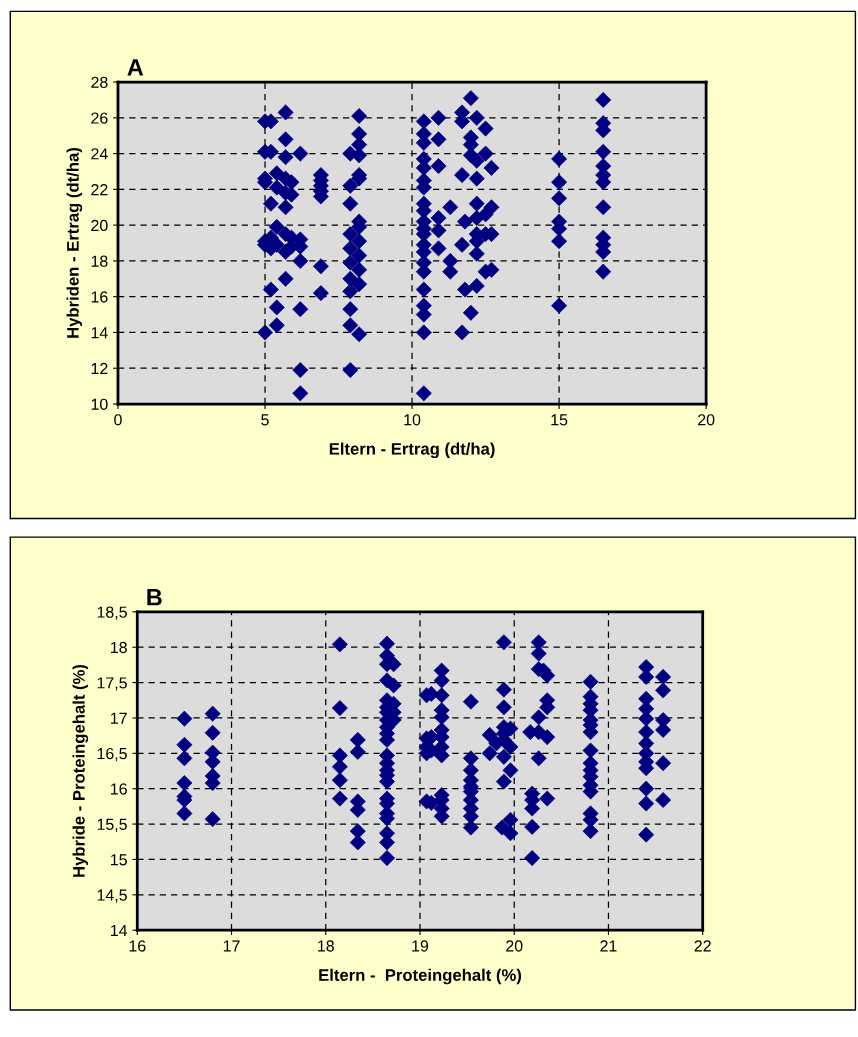 This screenshot has width=858, height=1037. What do you see at coordinates (99, 189) in the screenshot?
I see `y-tick-label: 22` at bounding box center [99, 189].